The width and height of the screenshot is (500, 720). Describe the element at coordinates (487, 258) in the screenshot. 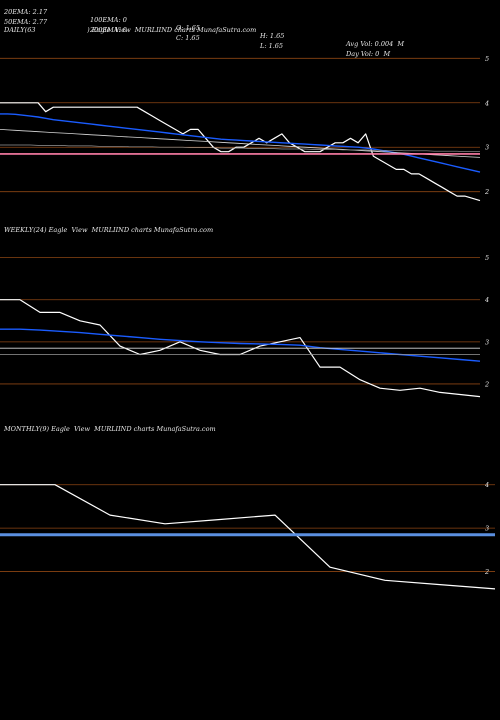

I see `weekly-y-tick-label: 5` at that location.